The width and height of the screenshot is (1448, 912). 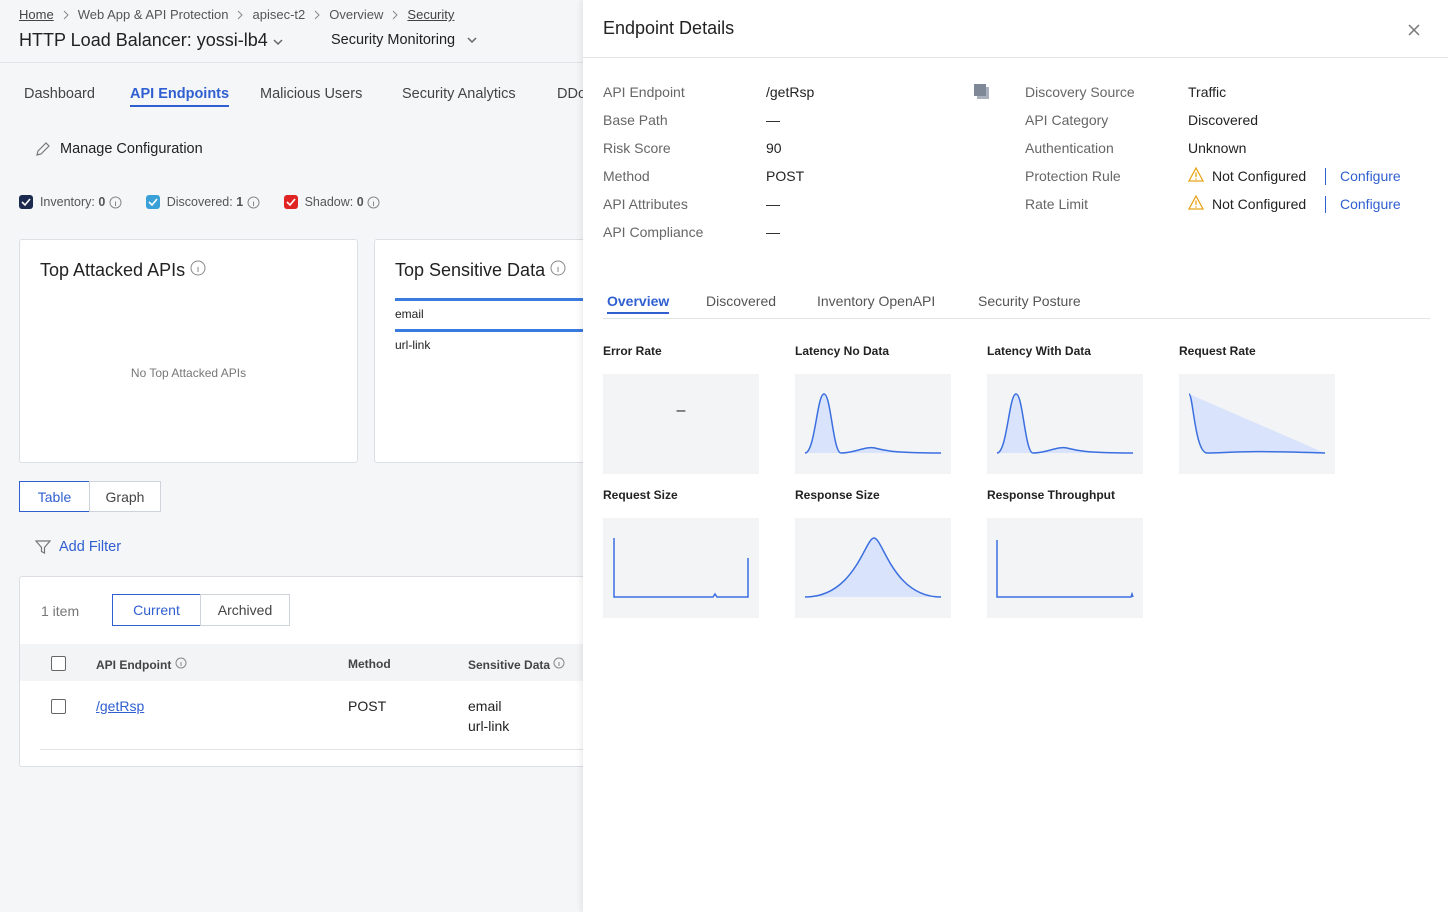 I want to click on close-button, so click(x=1414, y=30).